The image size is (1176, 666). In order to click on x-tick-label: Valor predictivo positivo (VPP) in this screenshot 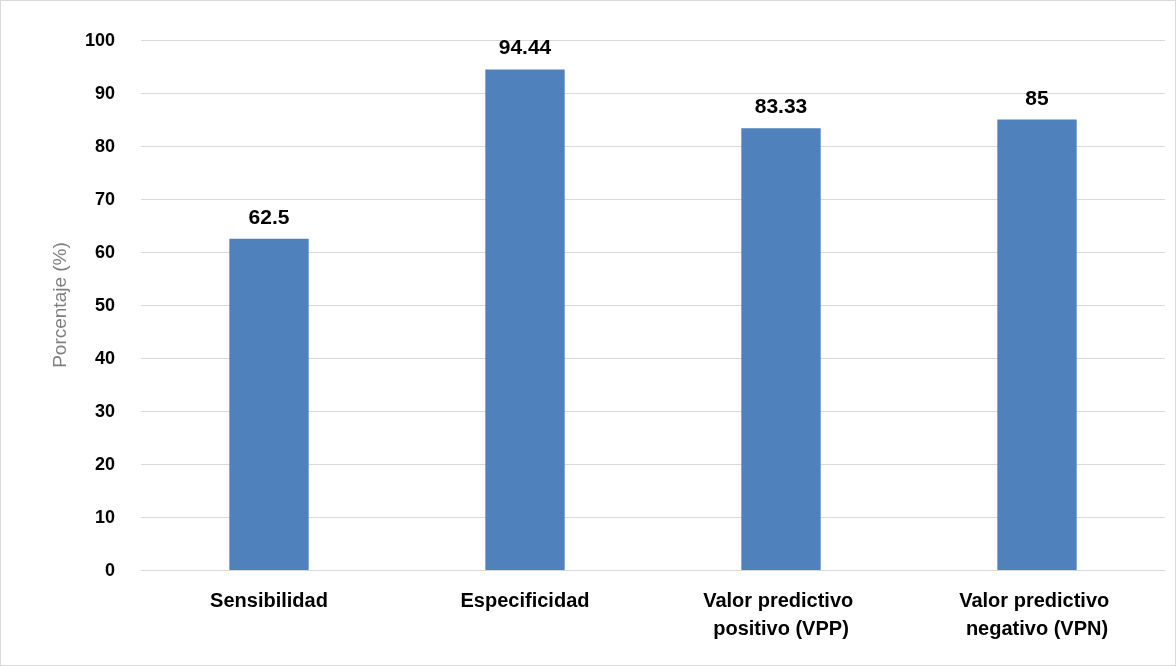, I will do `click(781, 614)`.